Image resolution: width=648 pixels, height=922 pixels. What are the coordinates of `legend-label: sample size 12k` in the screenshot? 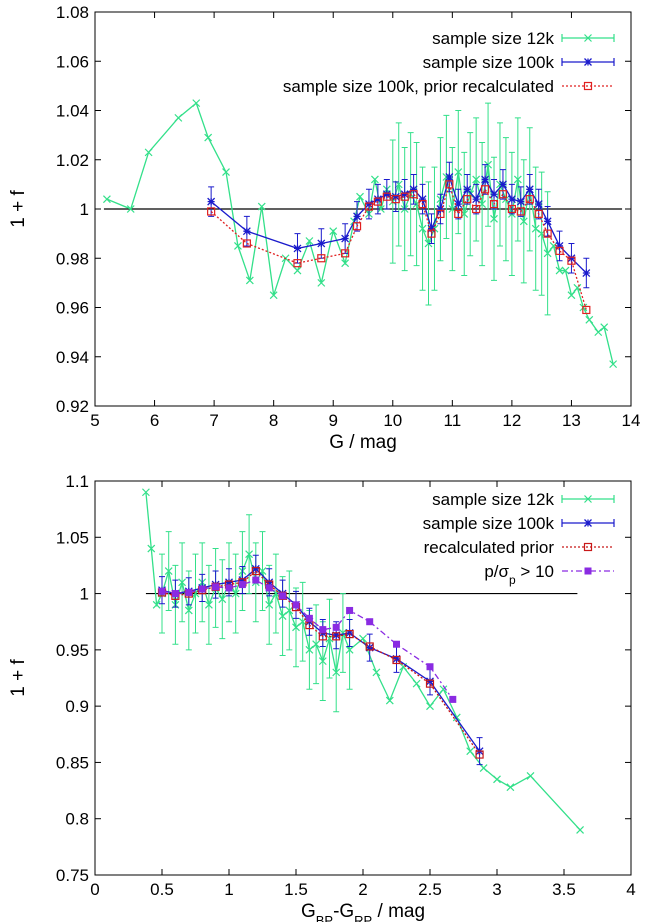 It's located at (493, 499).